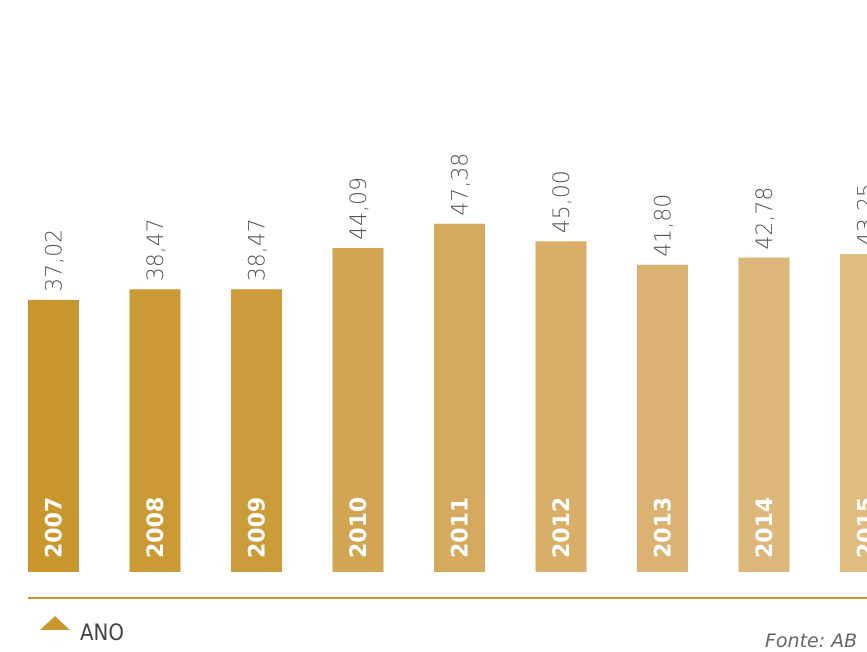  What do you see at coordinates (664, 225) in the screenshot?
I see `value-label: 41,80` at bounding box center [664, 225].